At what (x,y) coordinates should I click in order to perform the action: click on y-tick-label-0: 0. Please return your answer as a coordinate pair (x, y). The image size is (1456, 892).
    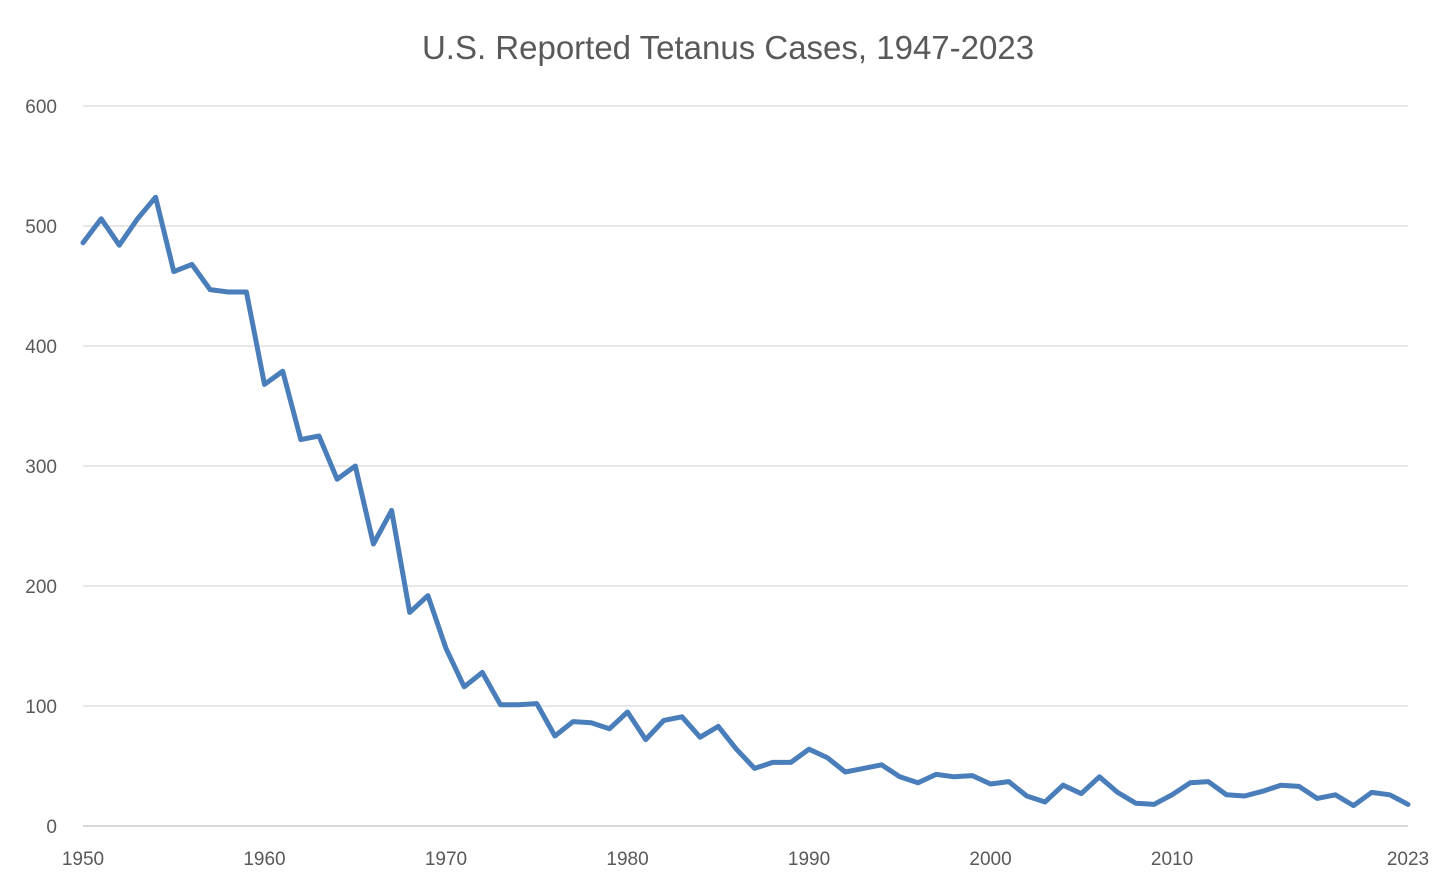
    Looking at the image, I should click on (51, 827).